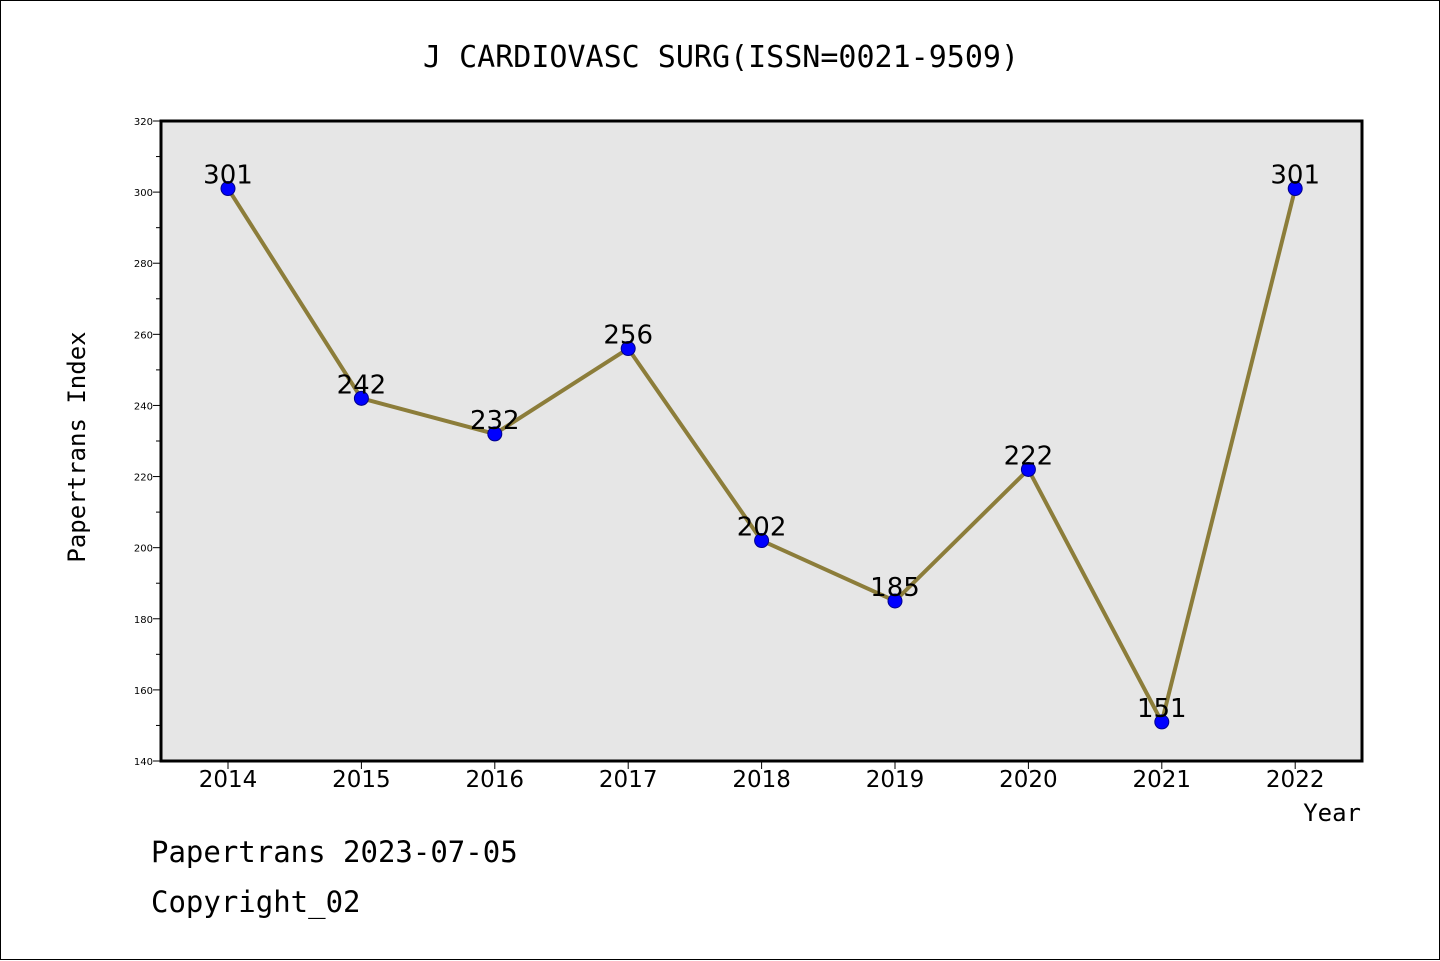 The width and height of the screenshot is (1440, 961). Describe the element at coordinates (77, 446) in the screenshot. I see `y-axis-label: Papertrans Index` at that location.